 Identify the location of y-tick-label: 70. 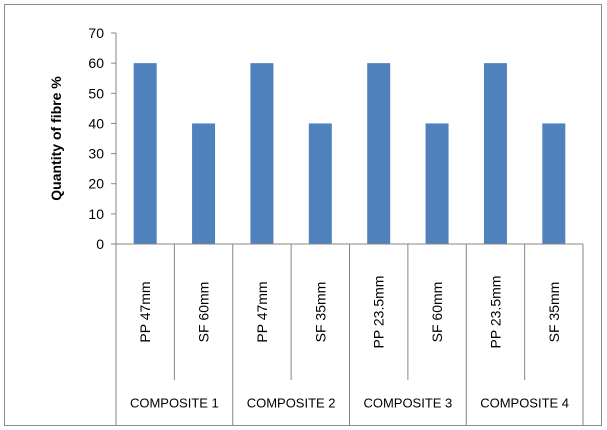
(96, 33).